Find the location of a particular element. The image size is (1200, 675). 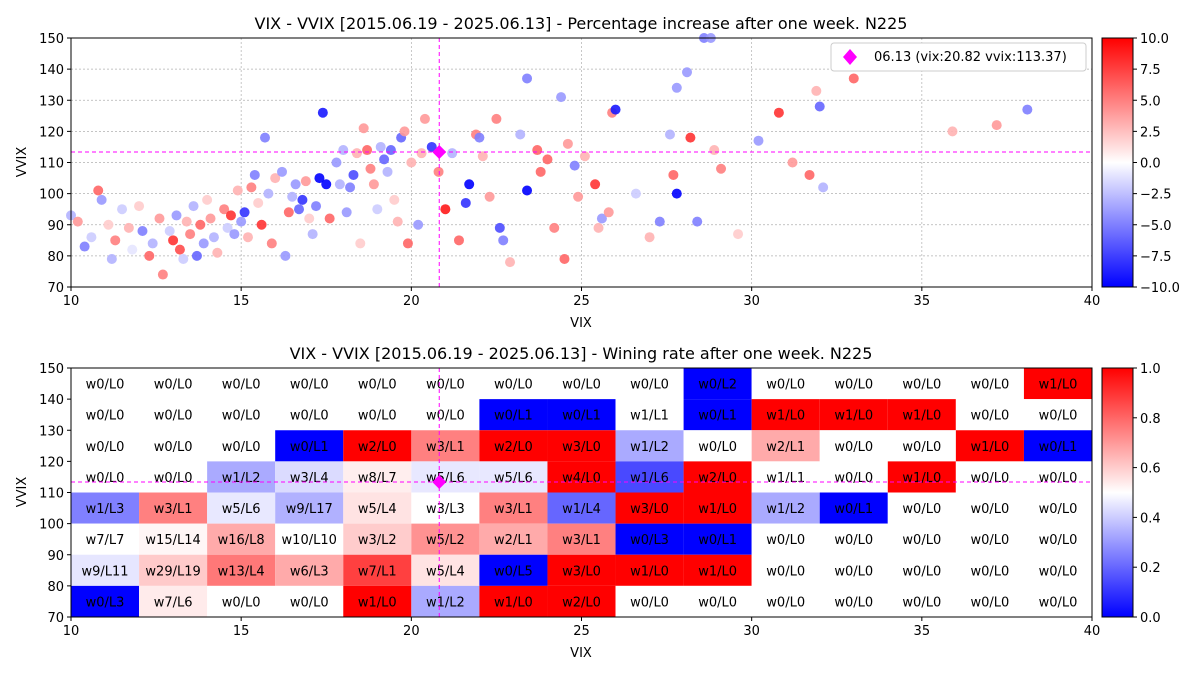

heatmap-x-tick-label: 25 is located at coordinates (581, 631).